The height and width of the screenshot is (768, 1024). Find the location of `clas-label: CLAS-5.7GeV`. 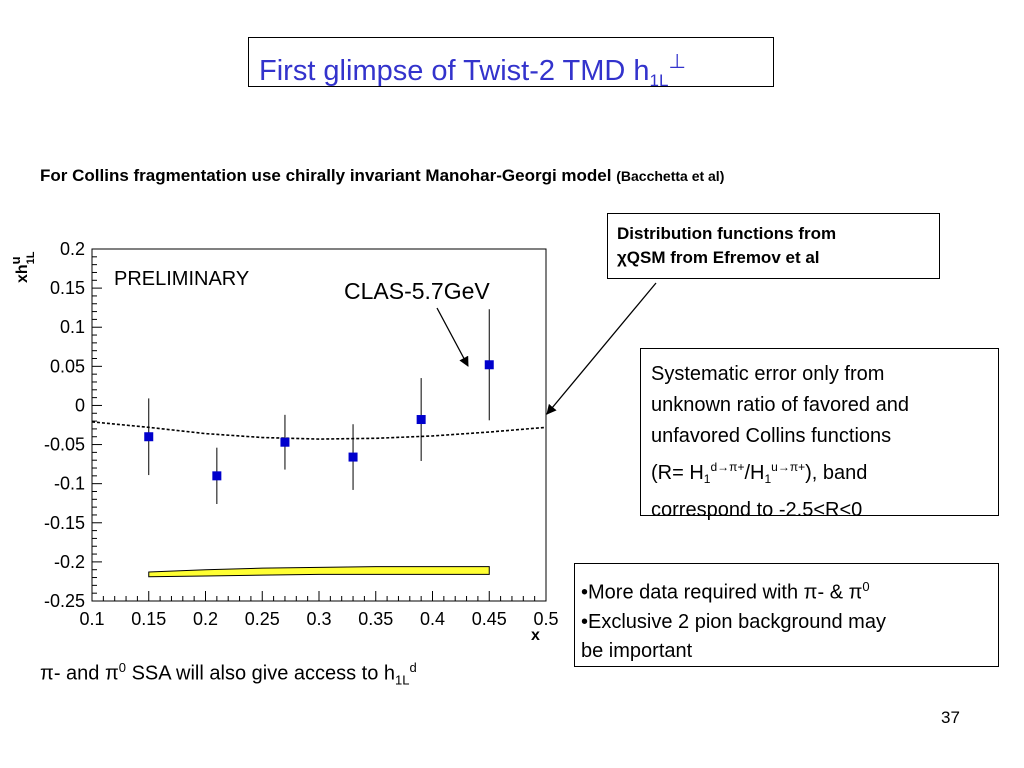

clas-label: CLAS-5.7GeV is located at coordinates (417, 291).